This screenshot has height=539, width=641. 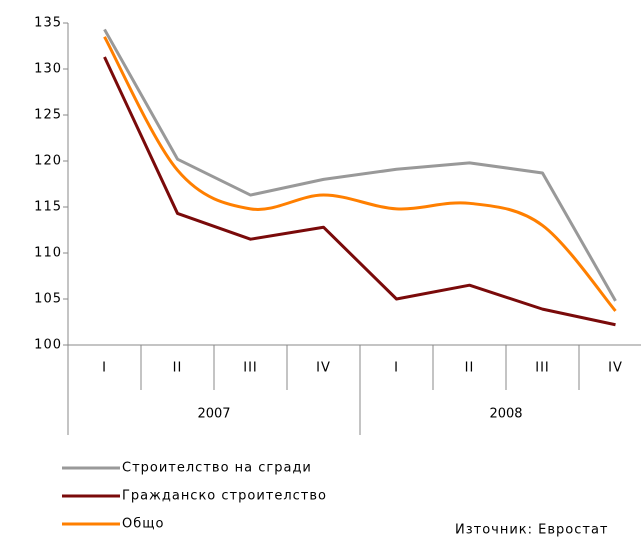 What do you see at coordinates (224, 496) in the screenshot?
I see `legend-label: Гражданско строителство` at bounding box center [224, 496].